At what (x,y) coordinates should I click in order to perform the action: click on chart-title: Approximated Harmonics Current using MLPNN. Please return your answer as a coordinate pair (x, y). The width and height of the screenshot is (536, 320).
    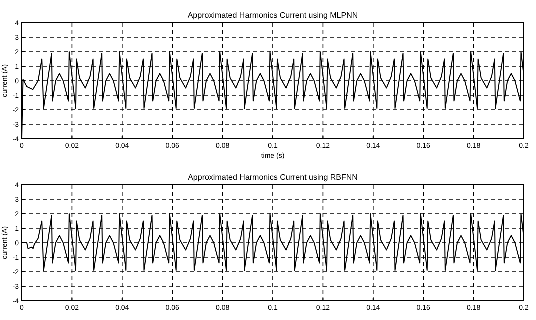
    Looking at the image, I should click on (273, 15).